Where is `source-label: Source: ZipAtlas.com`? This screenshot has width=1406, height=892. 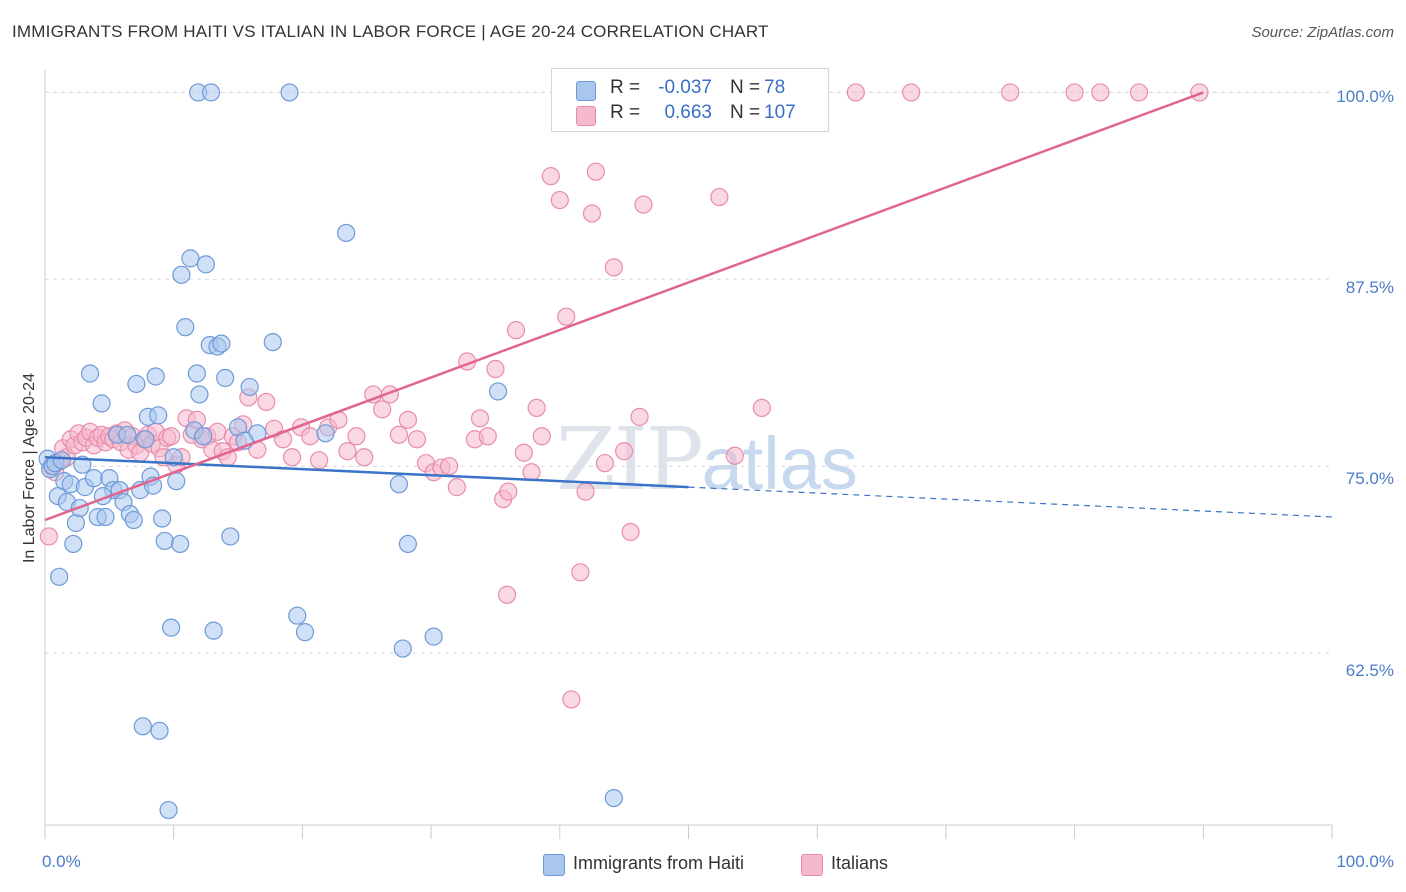
source-label: Source: ZipAtlas.com is located at coordinates (1322, 32).